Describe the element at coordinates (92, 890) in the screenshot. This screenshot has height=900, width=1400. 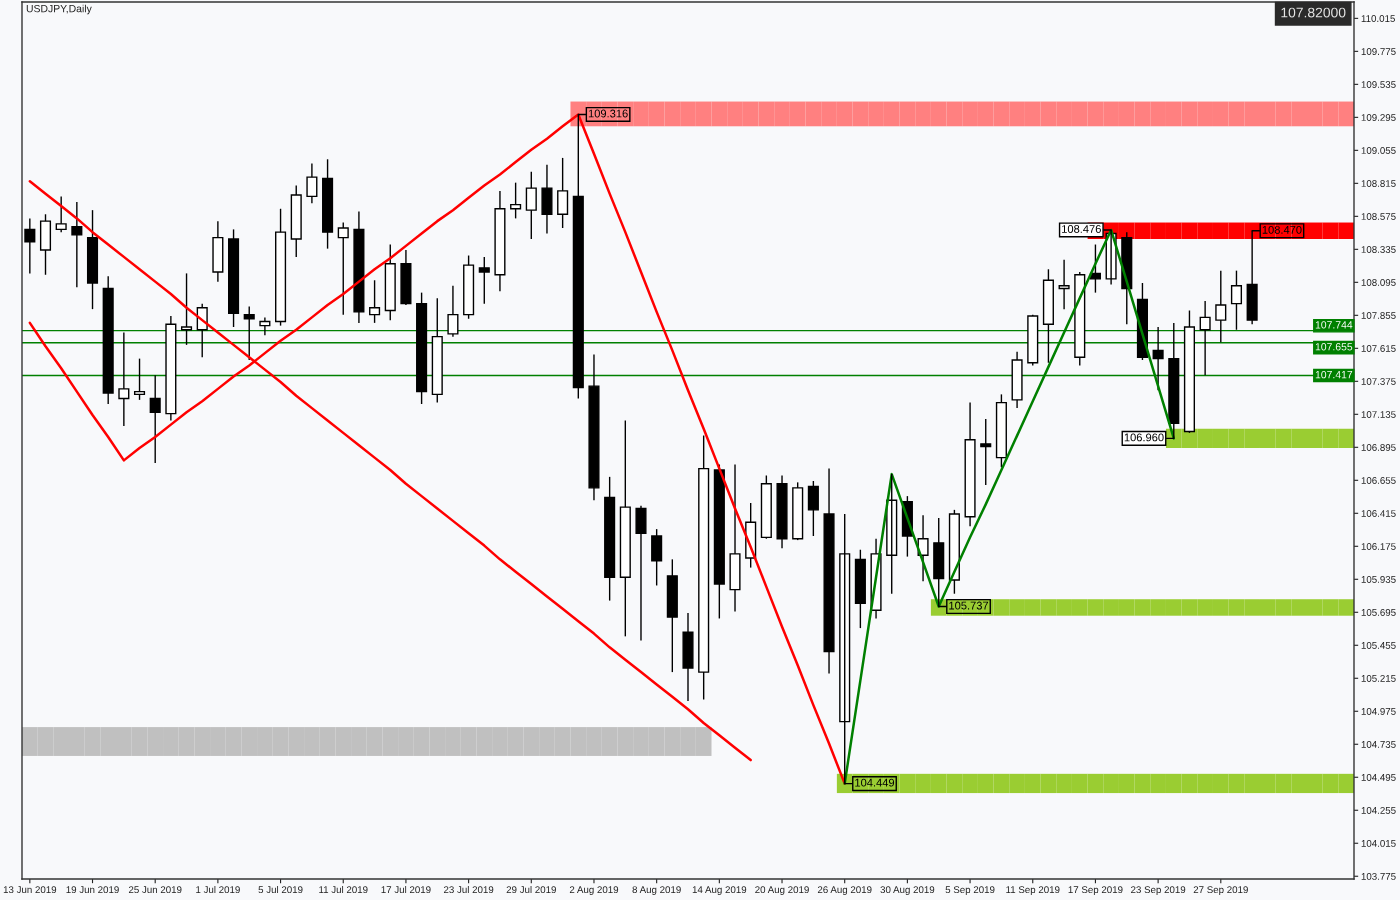
I see `x-tick-label: 19 Jun 2019` at that location.